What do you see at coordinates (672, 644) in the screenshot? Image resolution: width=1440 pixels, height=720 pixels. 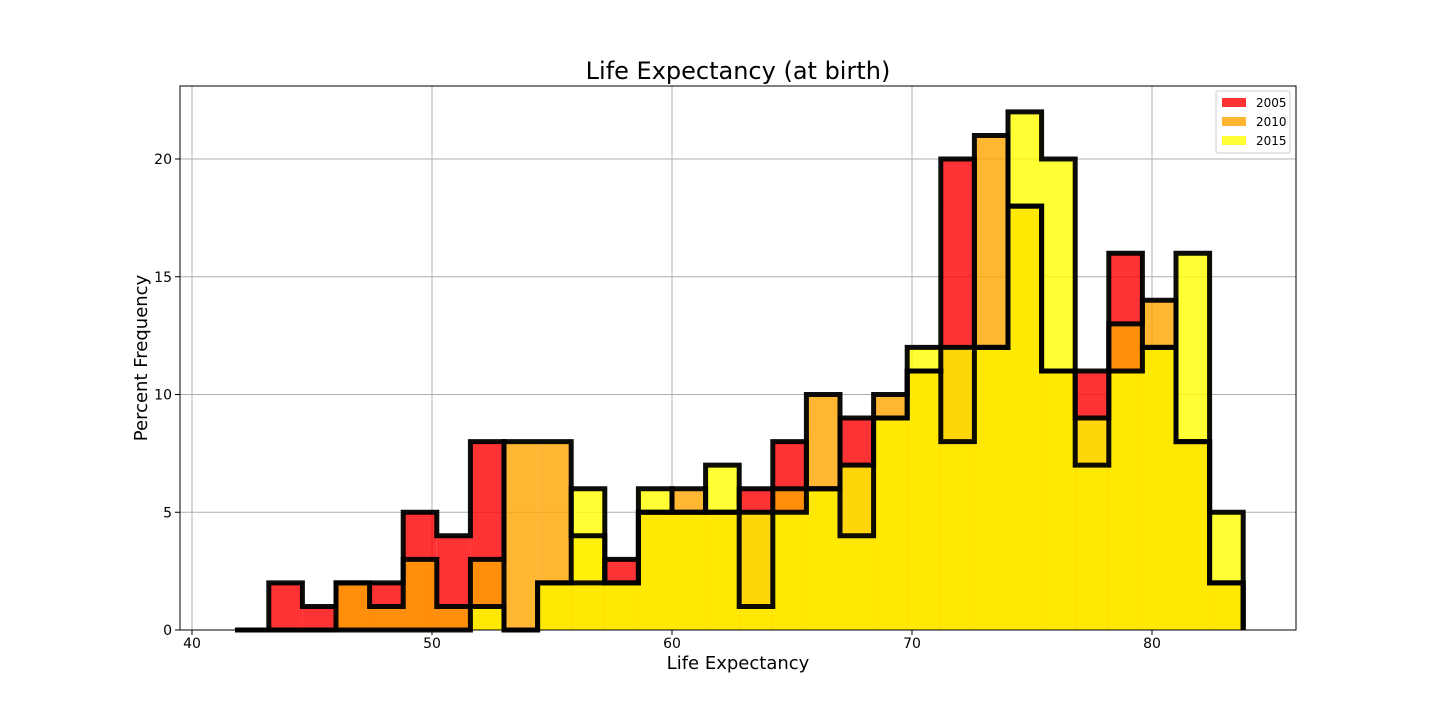 I see `x-tick-label: 60` at bounding box center [672, 644].